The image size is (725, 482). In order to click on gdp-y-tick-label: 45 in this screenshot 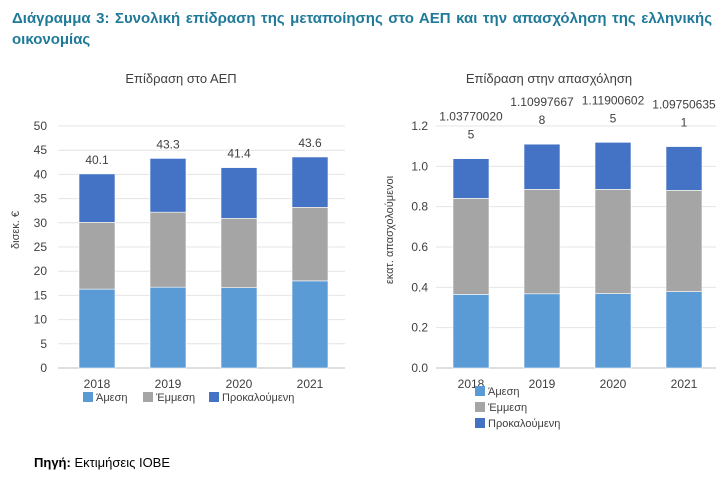, I will do `click(41, 150)`.